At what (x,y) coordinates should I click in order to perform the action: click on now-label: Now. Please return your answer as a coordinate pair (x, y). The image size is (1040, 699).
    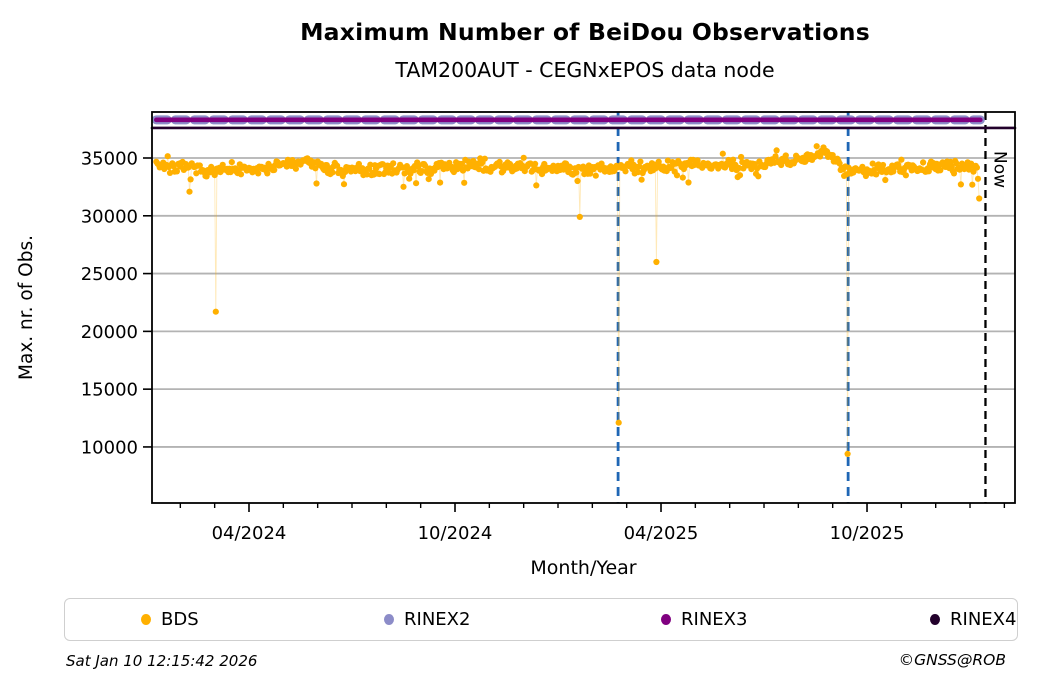
    Looking at the image, I should click on (999, 169).